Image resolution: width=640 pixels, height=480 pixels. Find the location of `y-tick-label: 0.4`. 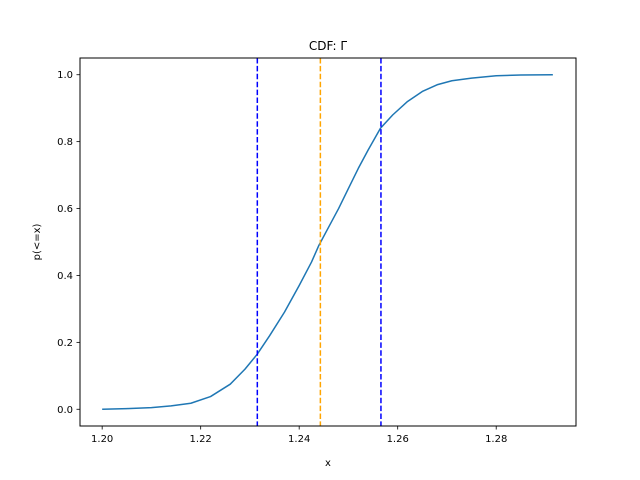

y-tick-label: 0.4 is located at coordinates (65, 276).